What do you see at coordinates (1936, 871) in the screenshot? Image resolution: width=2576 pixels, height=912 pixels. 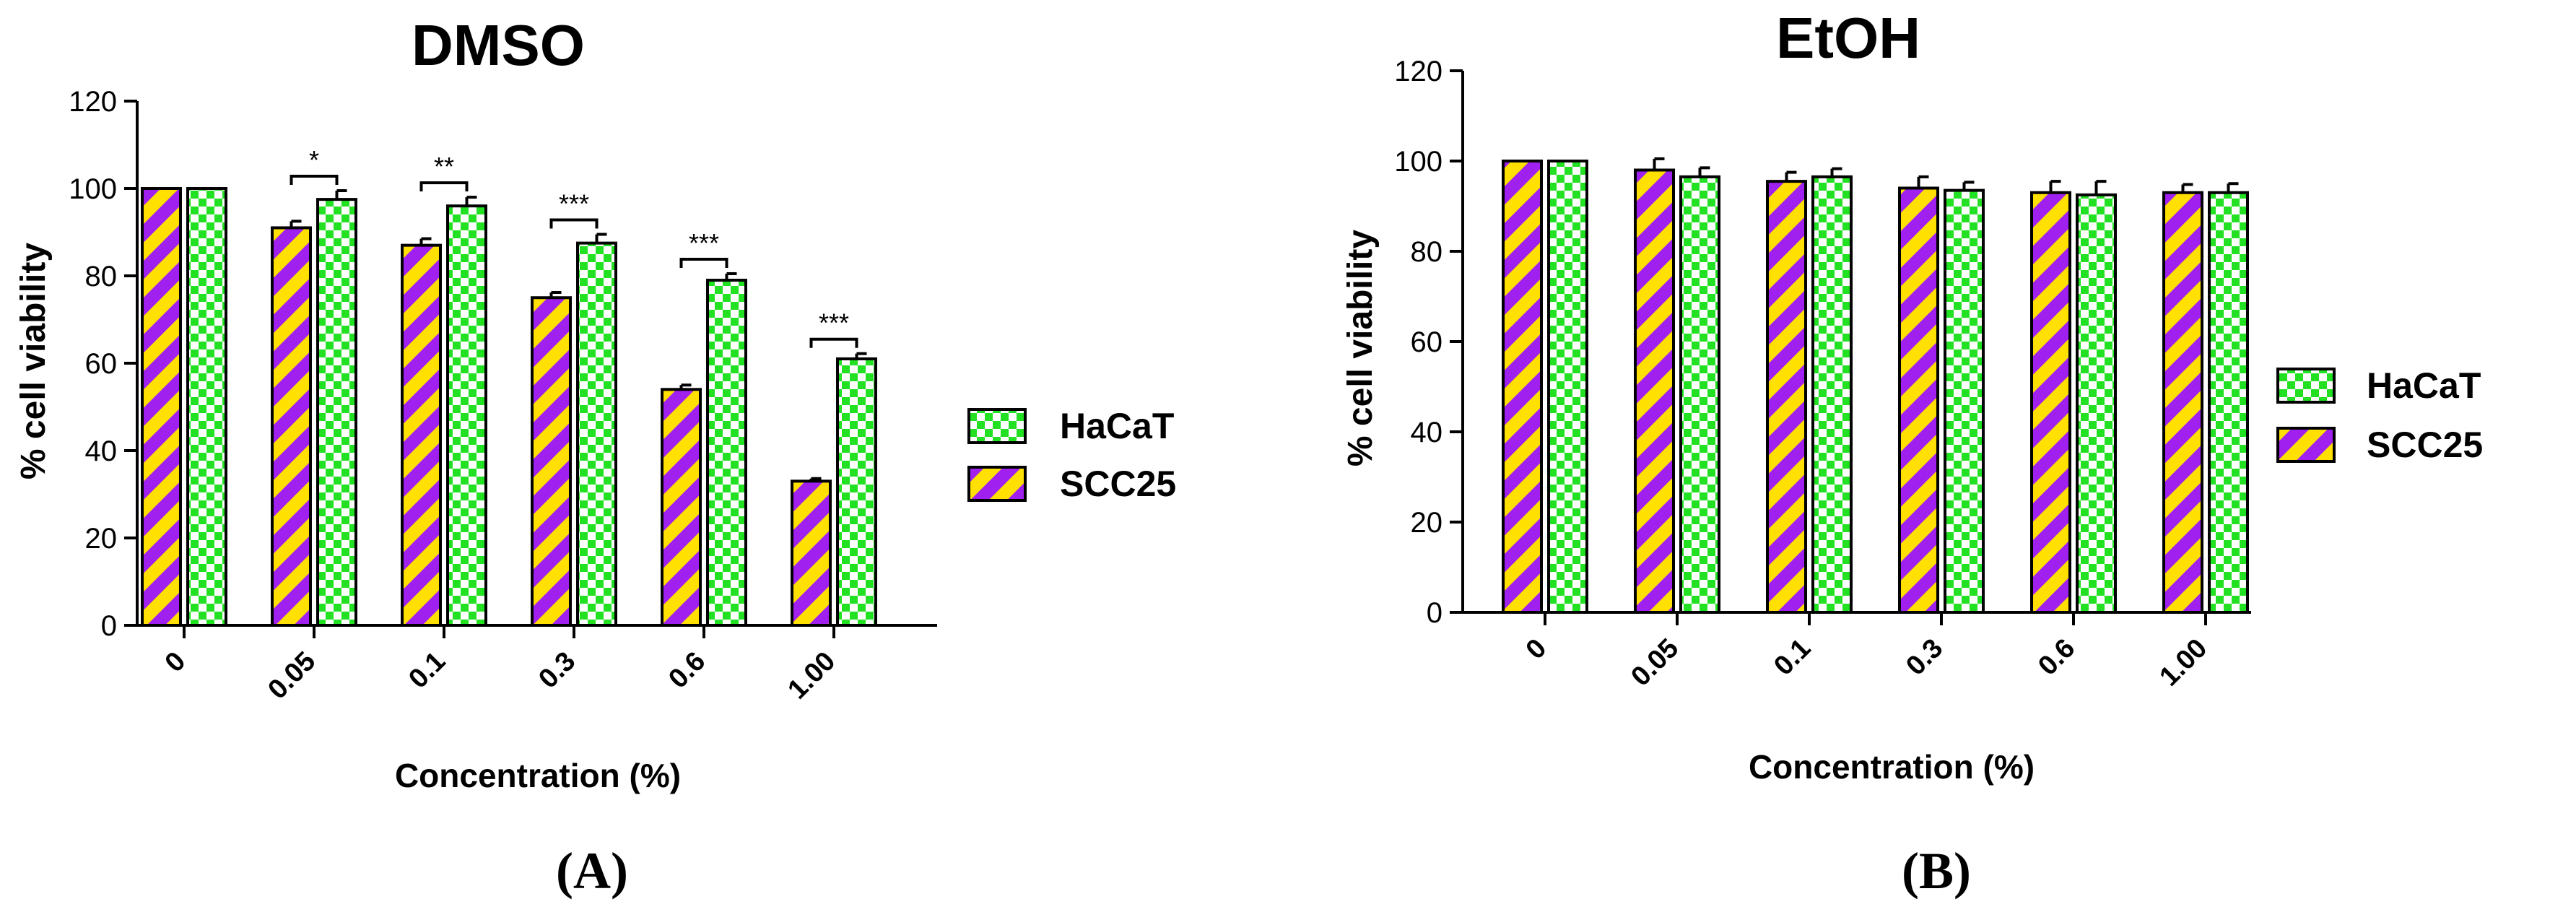 I see `panel-label-b: (B)` at bounding box center [1936, 871].